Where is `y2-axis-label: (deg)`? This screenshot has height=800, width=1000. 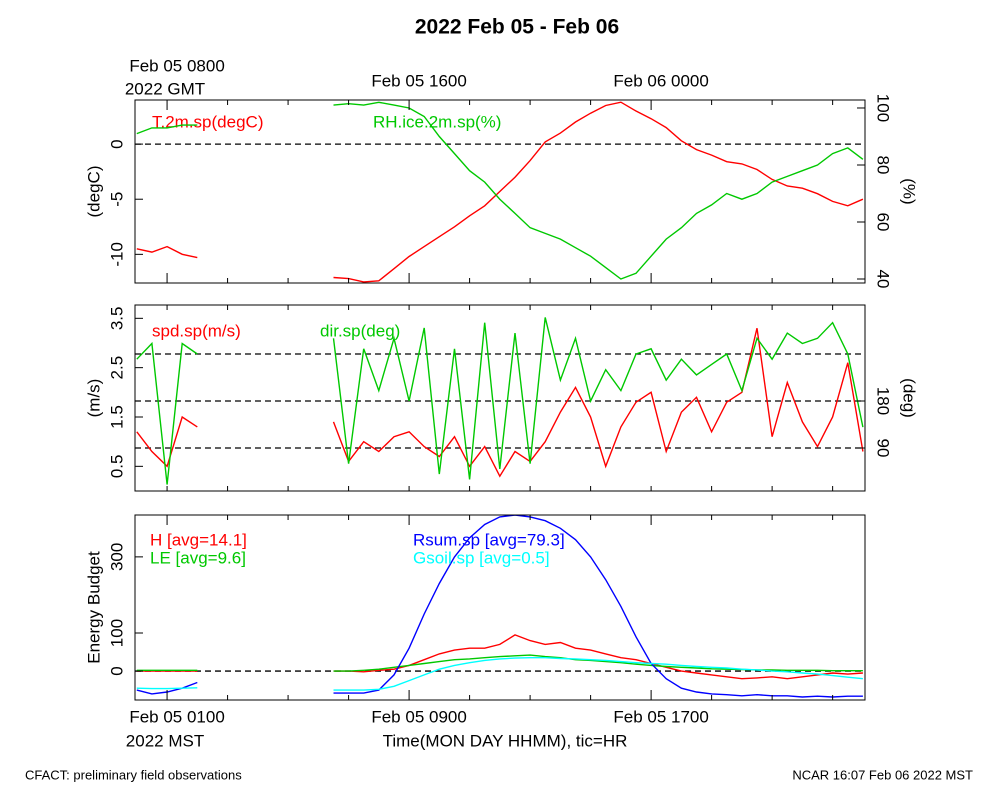 y2-axis-label: (deg) is located at coordinates (909, 398).